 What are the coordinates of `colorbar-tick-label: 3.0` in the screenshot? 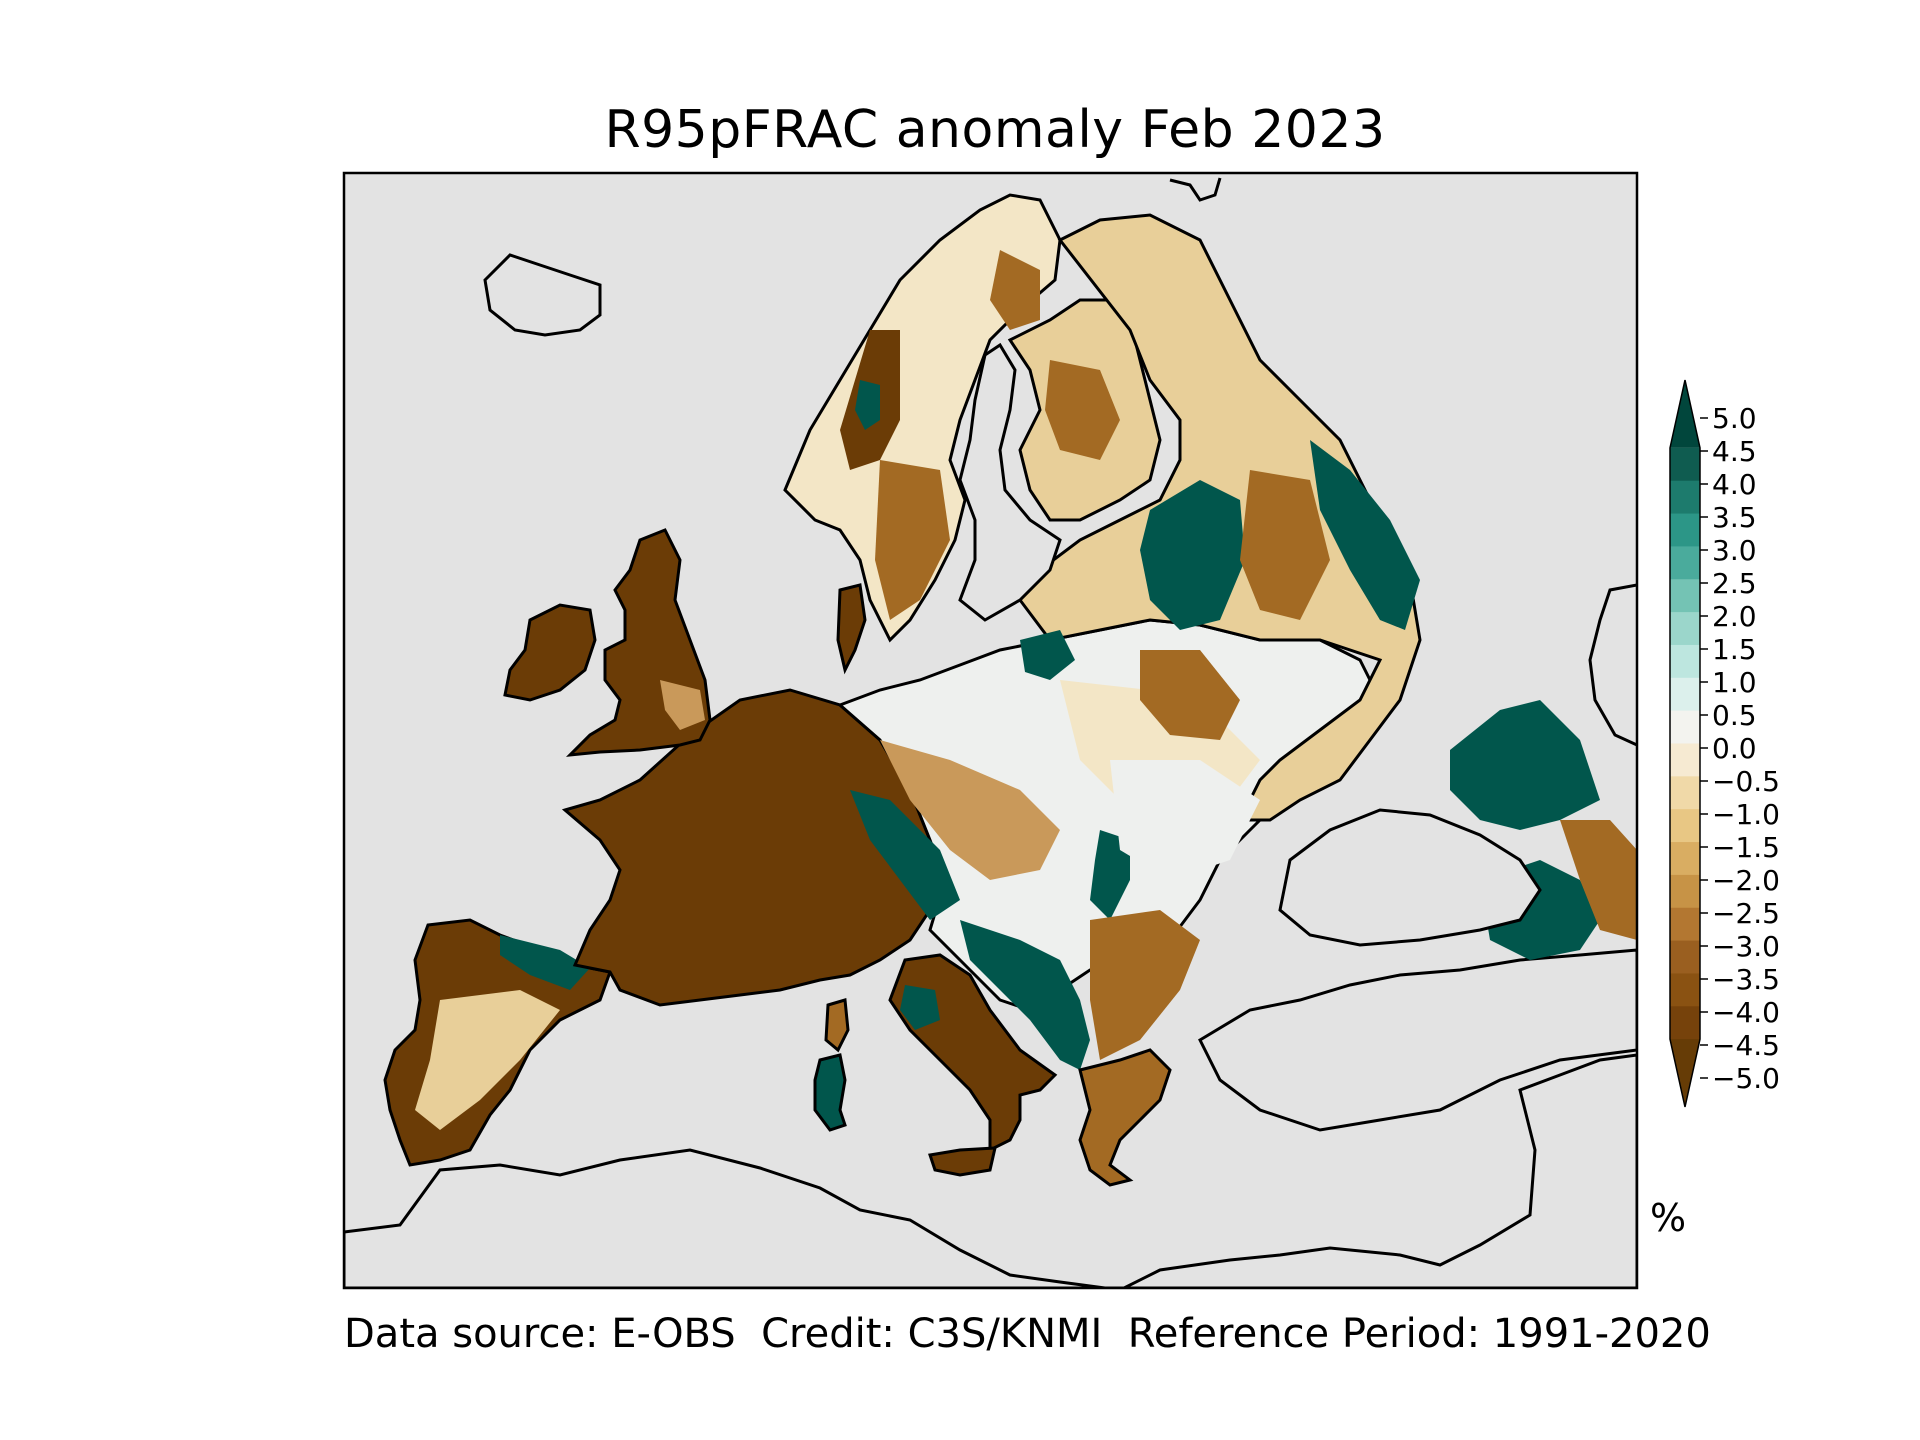 It's located at (1734, 550).